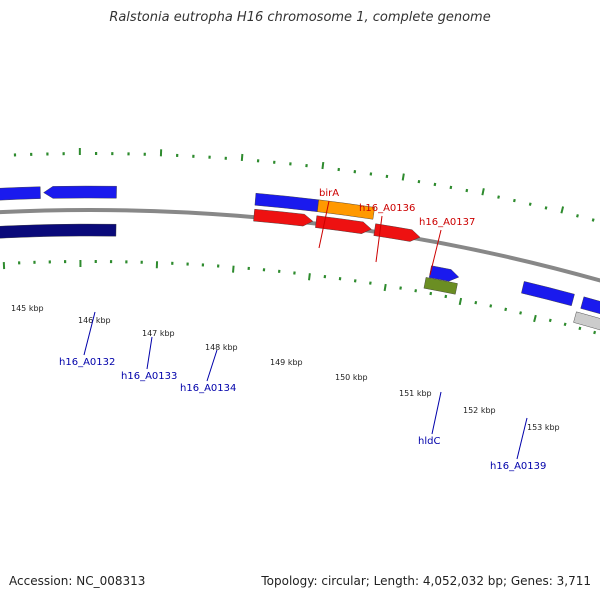 Image resolution: width=600 pixels, height=600 pixels. I want to click on chromosome-backbone, so click(300, 245).